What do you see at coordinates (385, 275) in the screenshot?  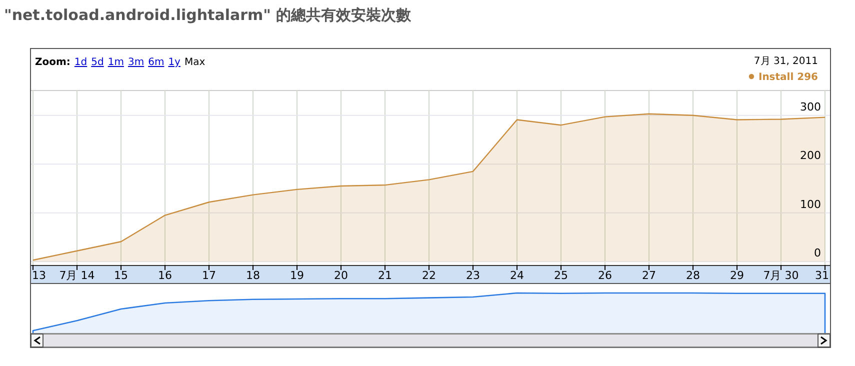 I see `x-tick-label: 21` at bounding box center [385, 275].